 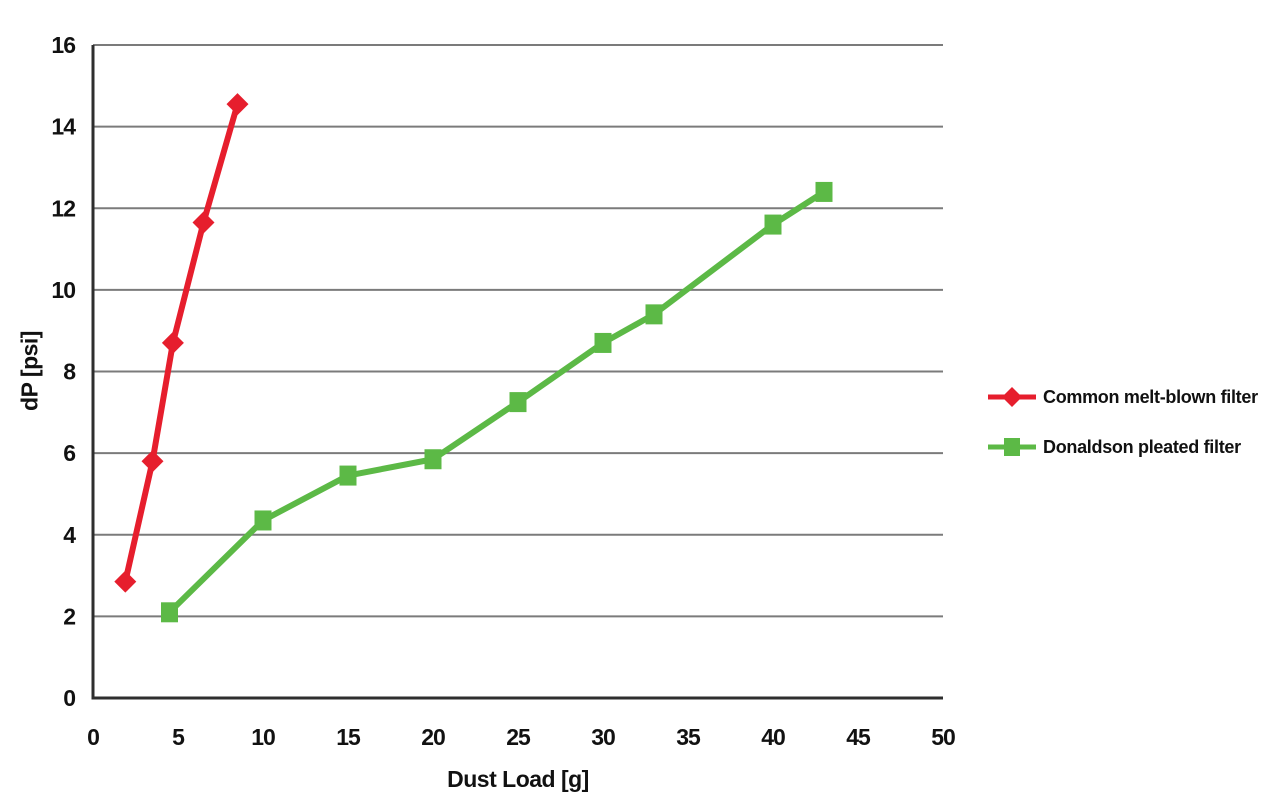 I want to click on y-axis-title: dP [psi], so click(x=29, y=371).